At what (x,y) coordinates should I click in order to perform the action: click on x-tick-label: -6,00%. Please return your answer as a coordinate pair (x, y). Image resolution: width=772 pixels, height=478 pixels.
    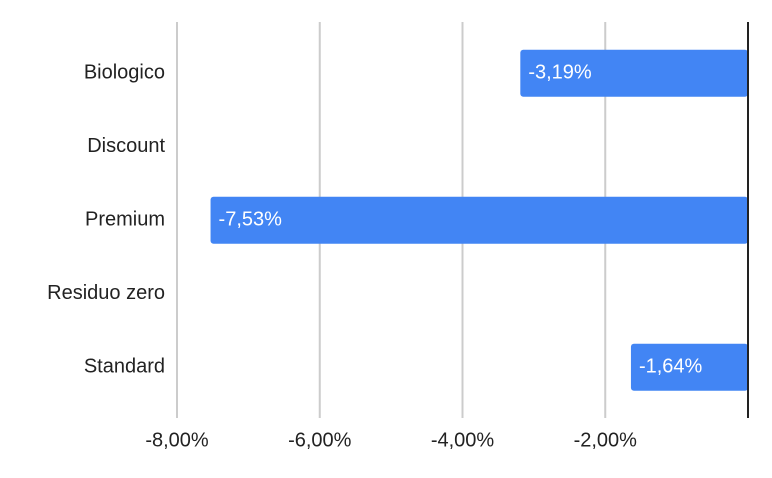
    Looking at the image, I should click on (320, 440).